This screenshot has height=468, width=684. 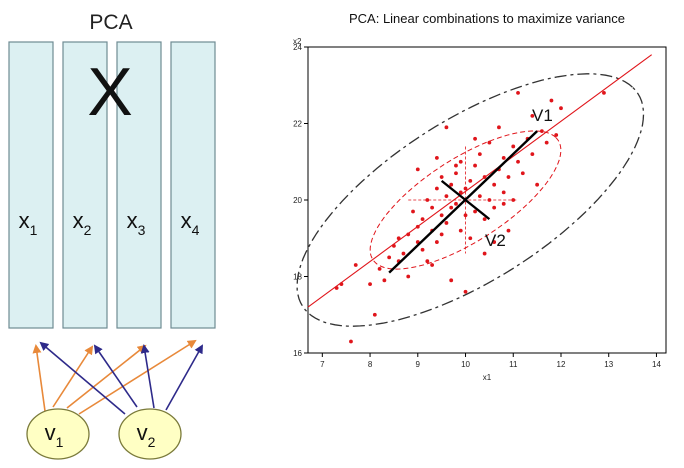 I want to click on x-tick-label: 13, so click(x=608, y=364).